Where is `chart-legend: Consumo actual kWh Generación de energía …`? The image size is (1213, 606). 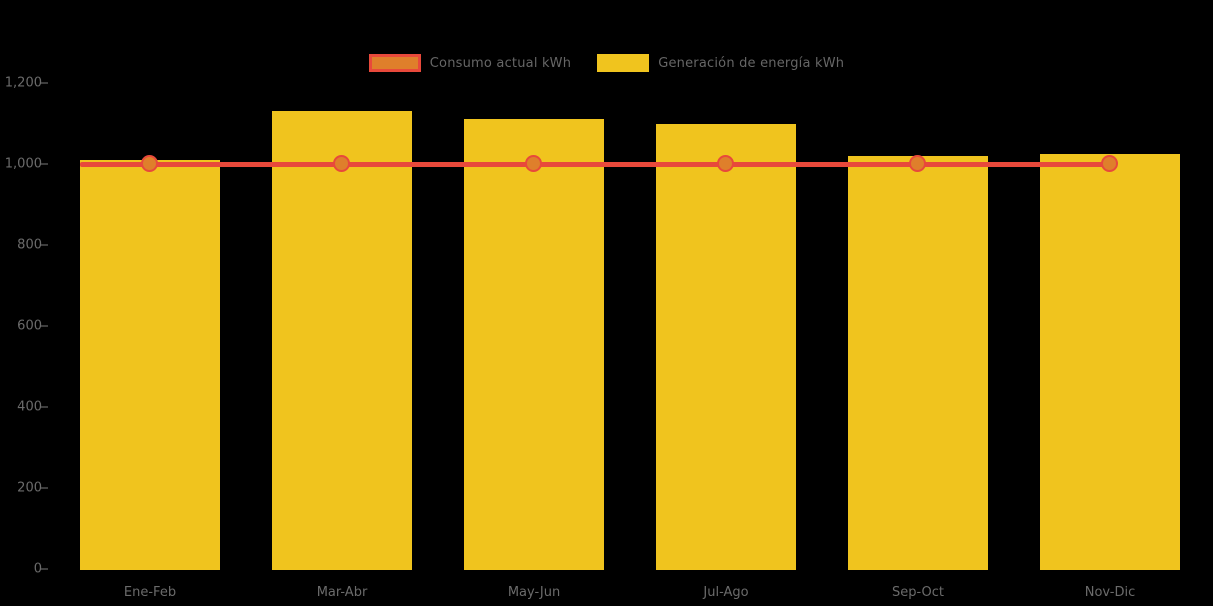 chart-legend: Consumo actual kWh Generación de energía … is located at coordinates (606, 63).